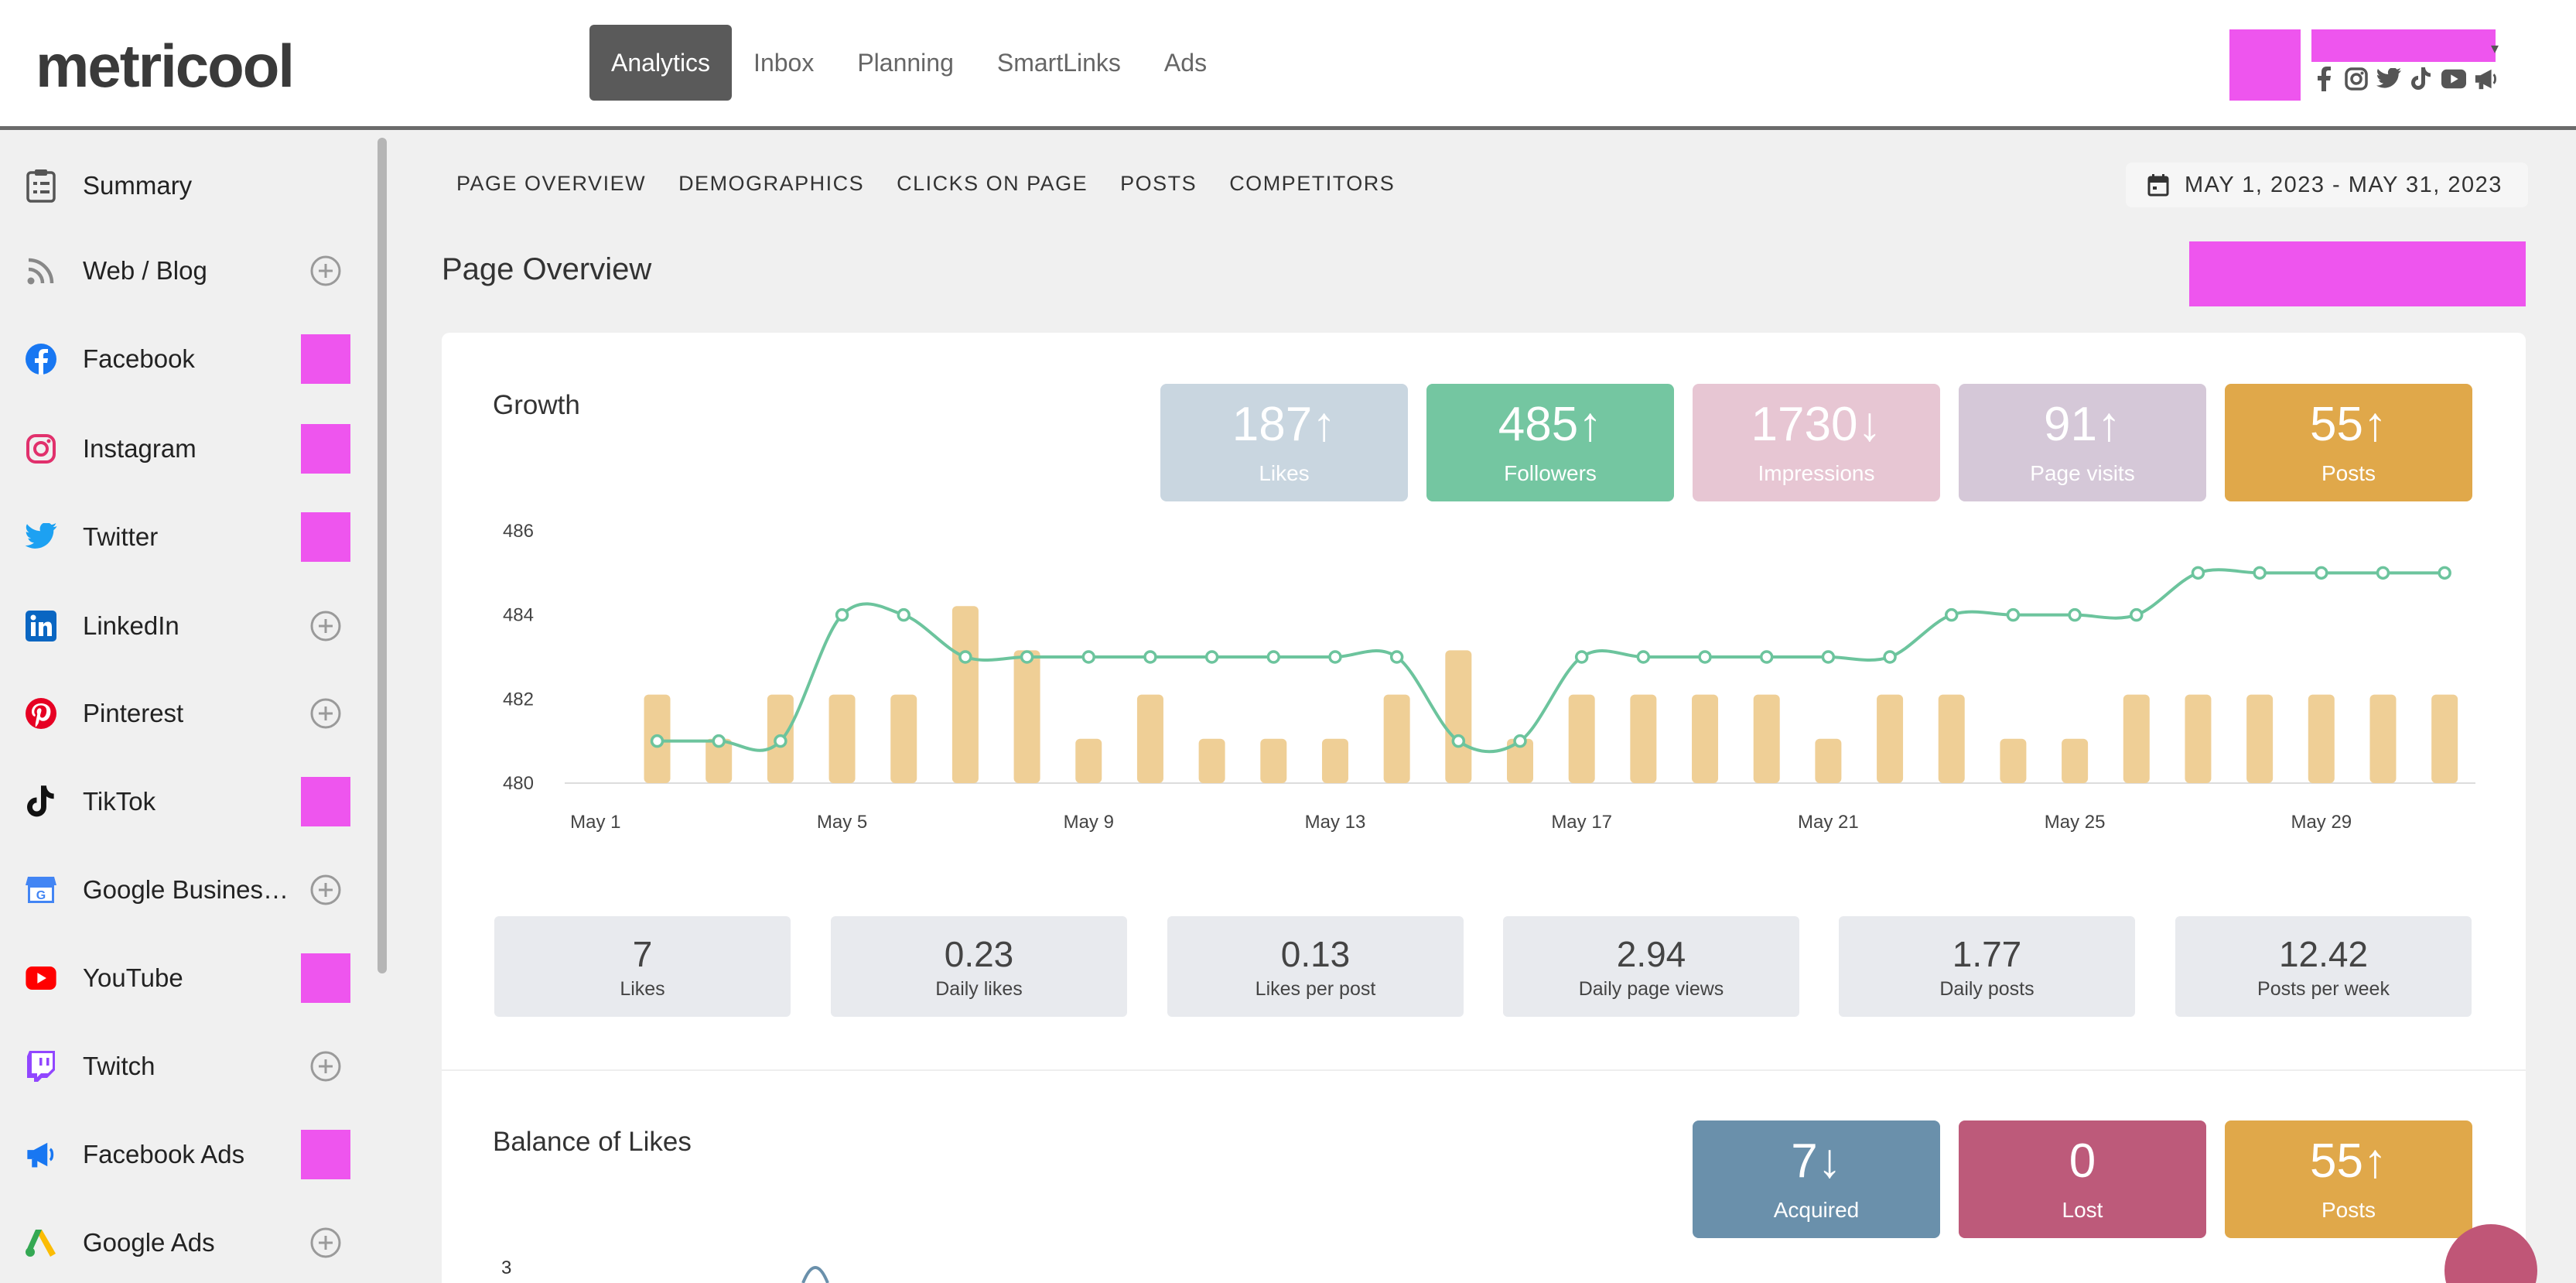 This screenshot has height=1283, width=2576. What do you see at coordinates (2357, 273) in the screenshot?
I see `redacted-button` at bounding box center [2357, 273].